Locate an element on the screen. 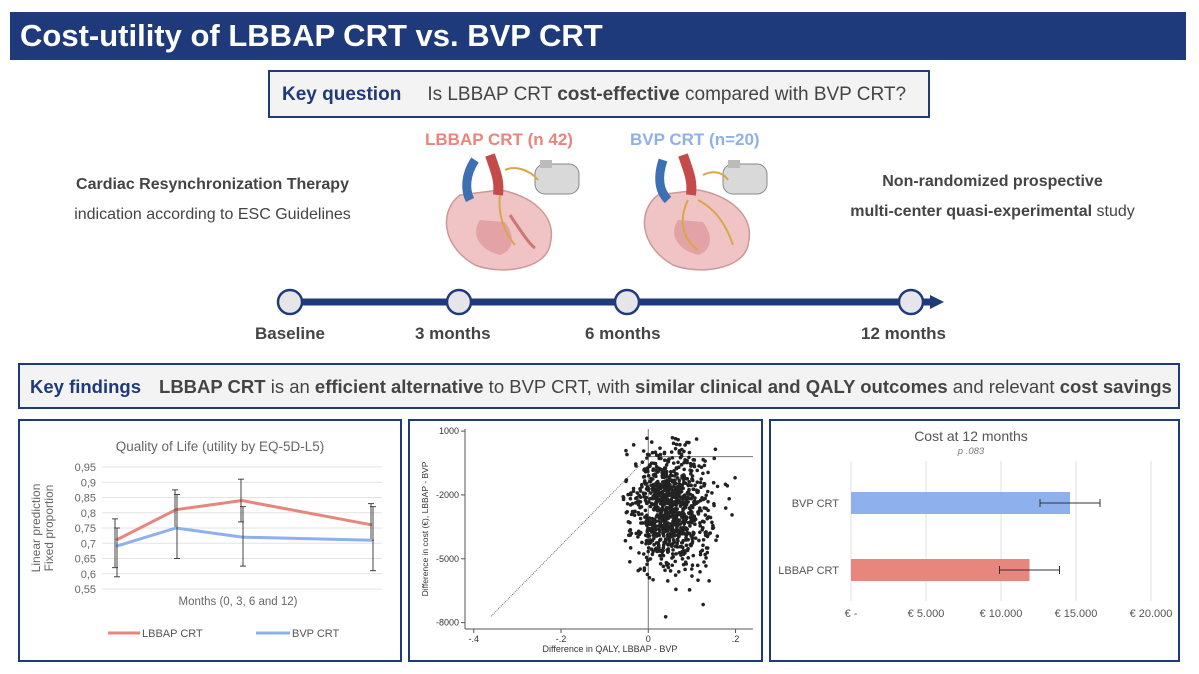 This screenshot has width=1199, height=674. cost-chart-title: Cost at 12 months is located at coordinates (971, 436).